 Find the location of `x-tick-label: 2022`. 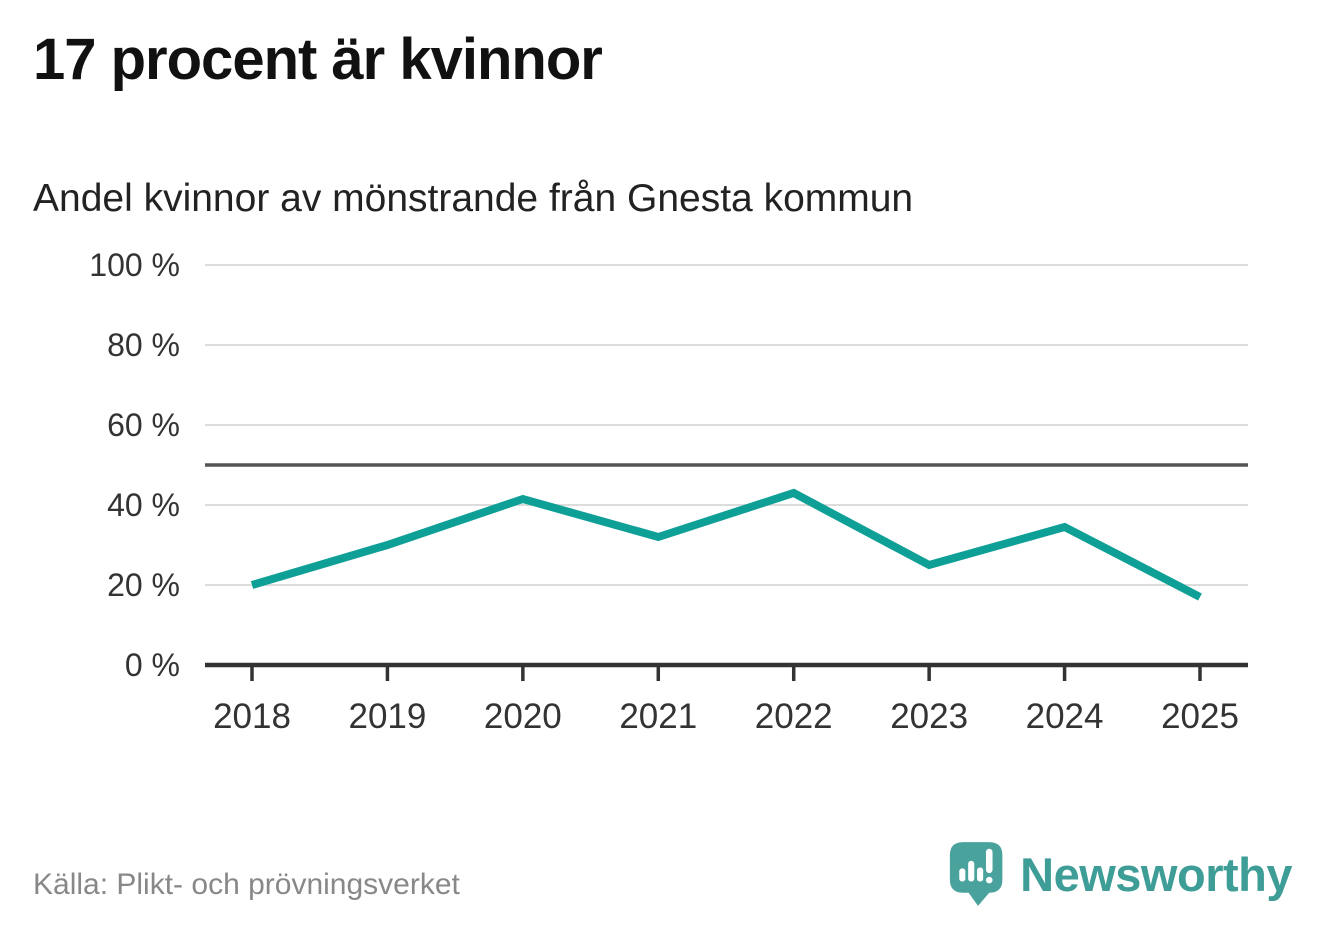

x-tick-label: 2022 is located at coordinates (794, 716).